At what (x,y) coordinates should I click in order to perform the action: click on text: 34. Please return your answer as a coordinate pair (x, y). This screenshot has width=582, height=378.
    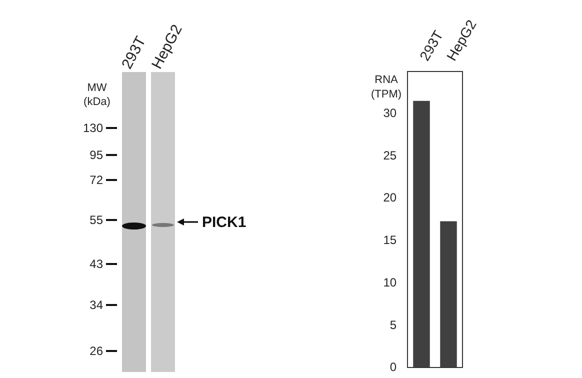
    Looking at the image, I should click on (97, 305).